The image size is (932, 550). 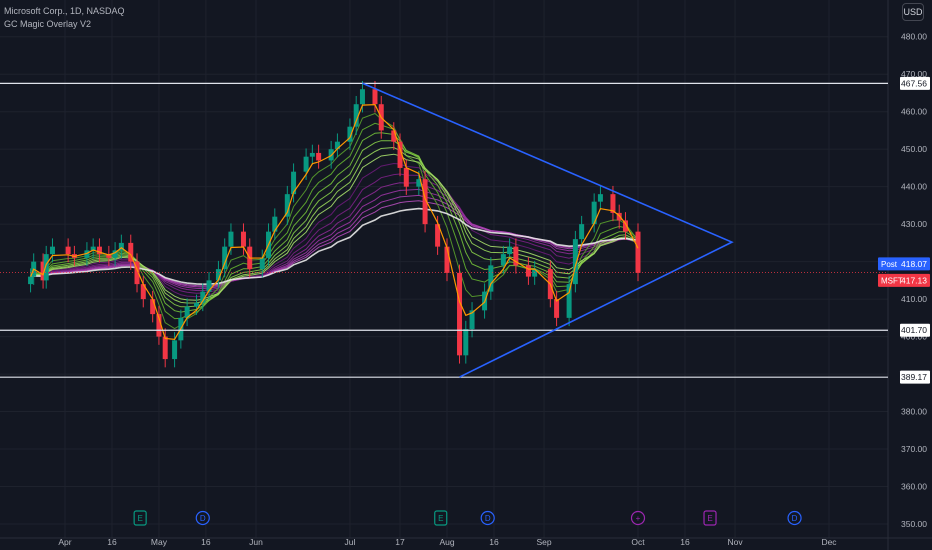 I want to click on event-marker: +, so click(x=638, y=518).